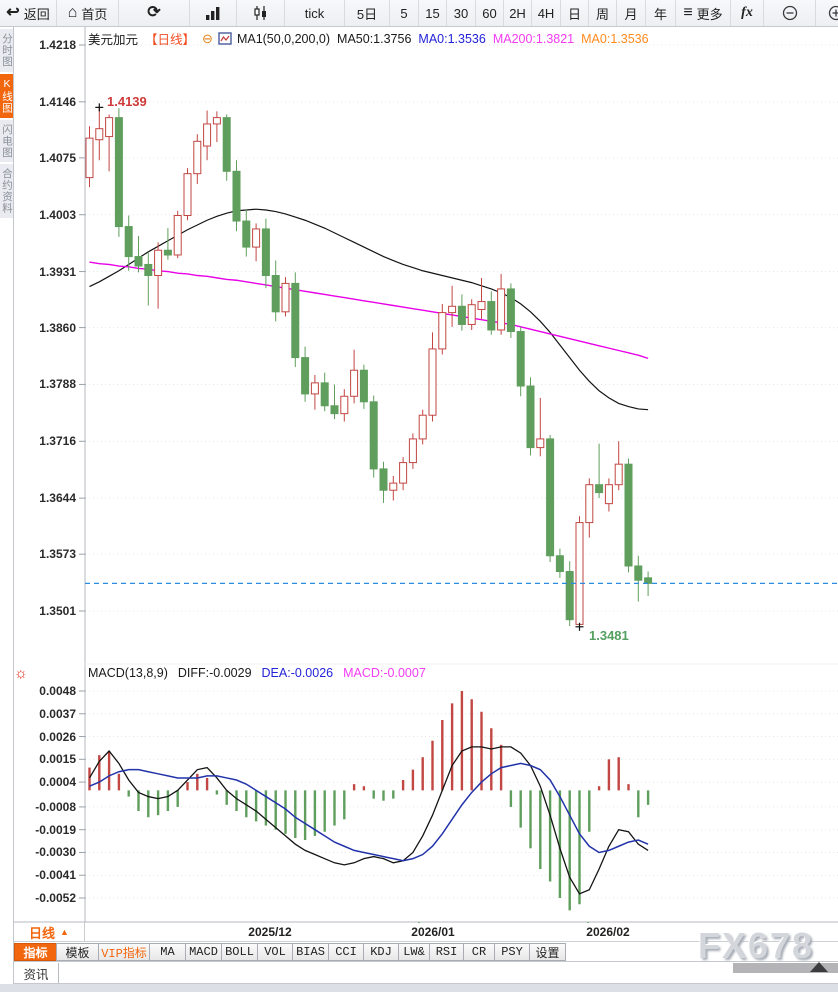 This screenshot has width=838, height=992. I want to click on interval-5-button: 5, so click(404, 13).